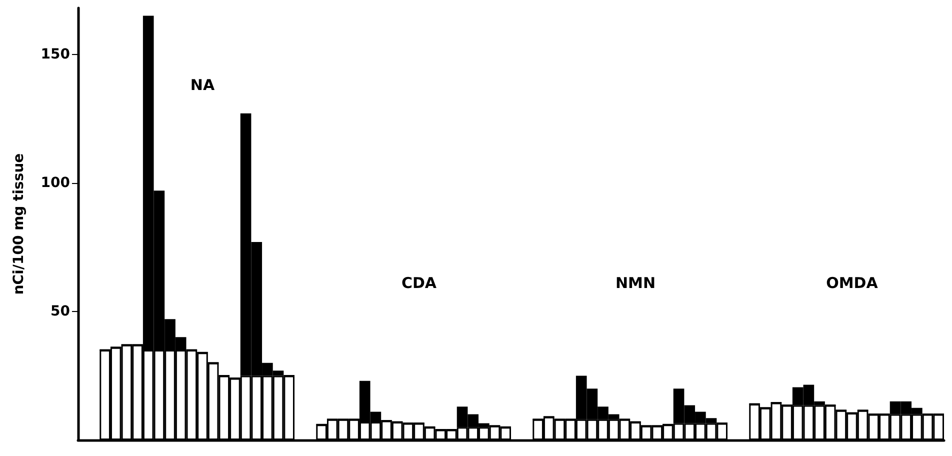 The width and height of the screenshot is (952, 456). I want to click on y-tick-label: 150, so click(55, 54).